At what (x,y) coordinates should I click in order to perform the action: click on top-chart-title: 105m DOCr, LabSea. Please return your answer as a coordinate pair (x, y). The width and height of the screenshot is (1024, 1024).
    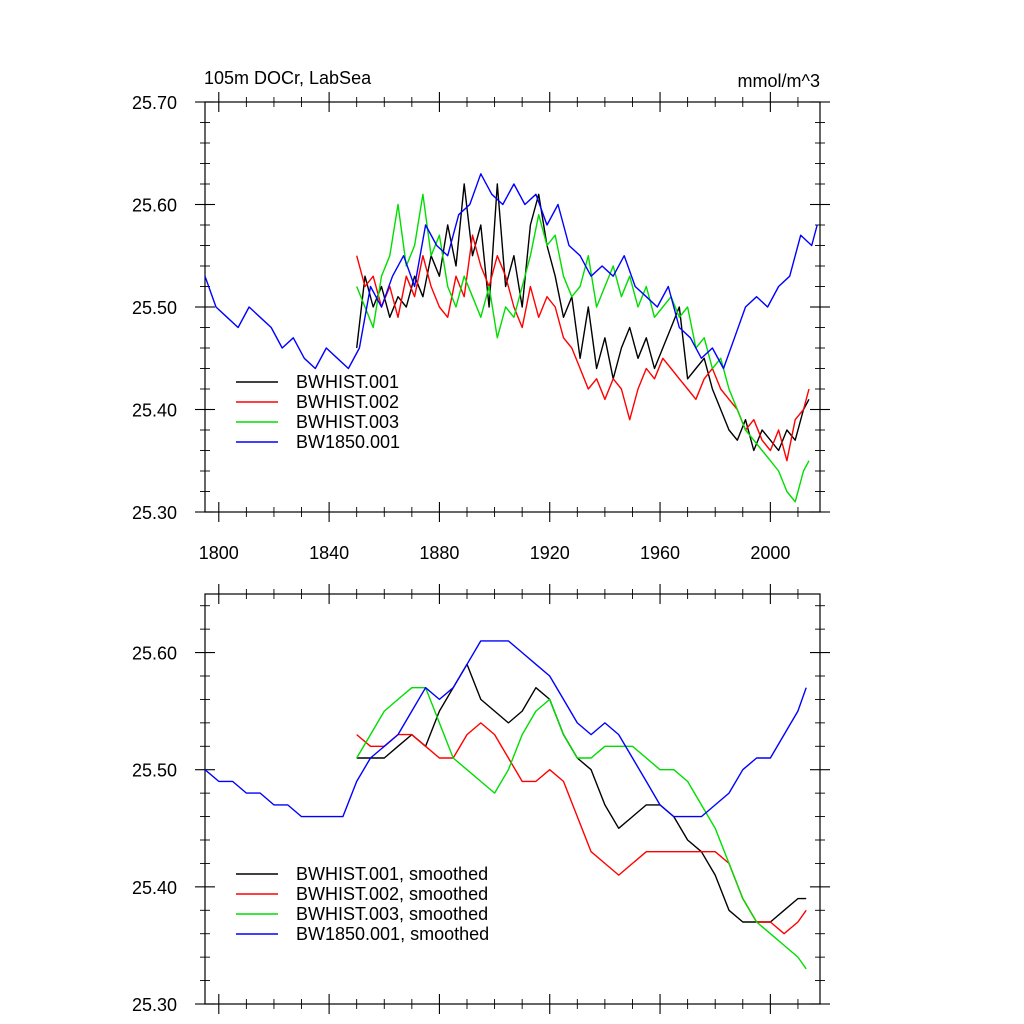
    Looking at the image, I should click on (288, 78).